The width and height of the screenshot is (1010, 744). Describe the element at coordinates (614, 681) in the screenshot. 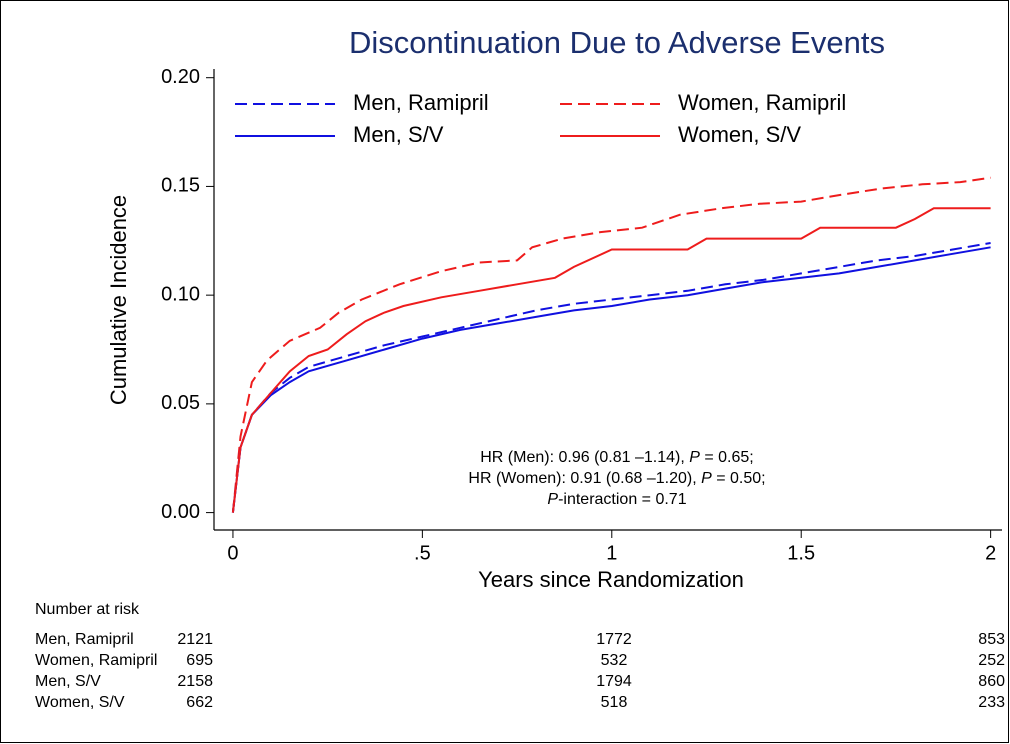

I see `risk-value: 1794` at that location.